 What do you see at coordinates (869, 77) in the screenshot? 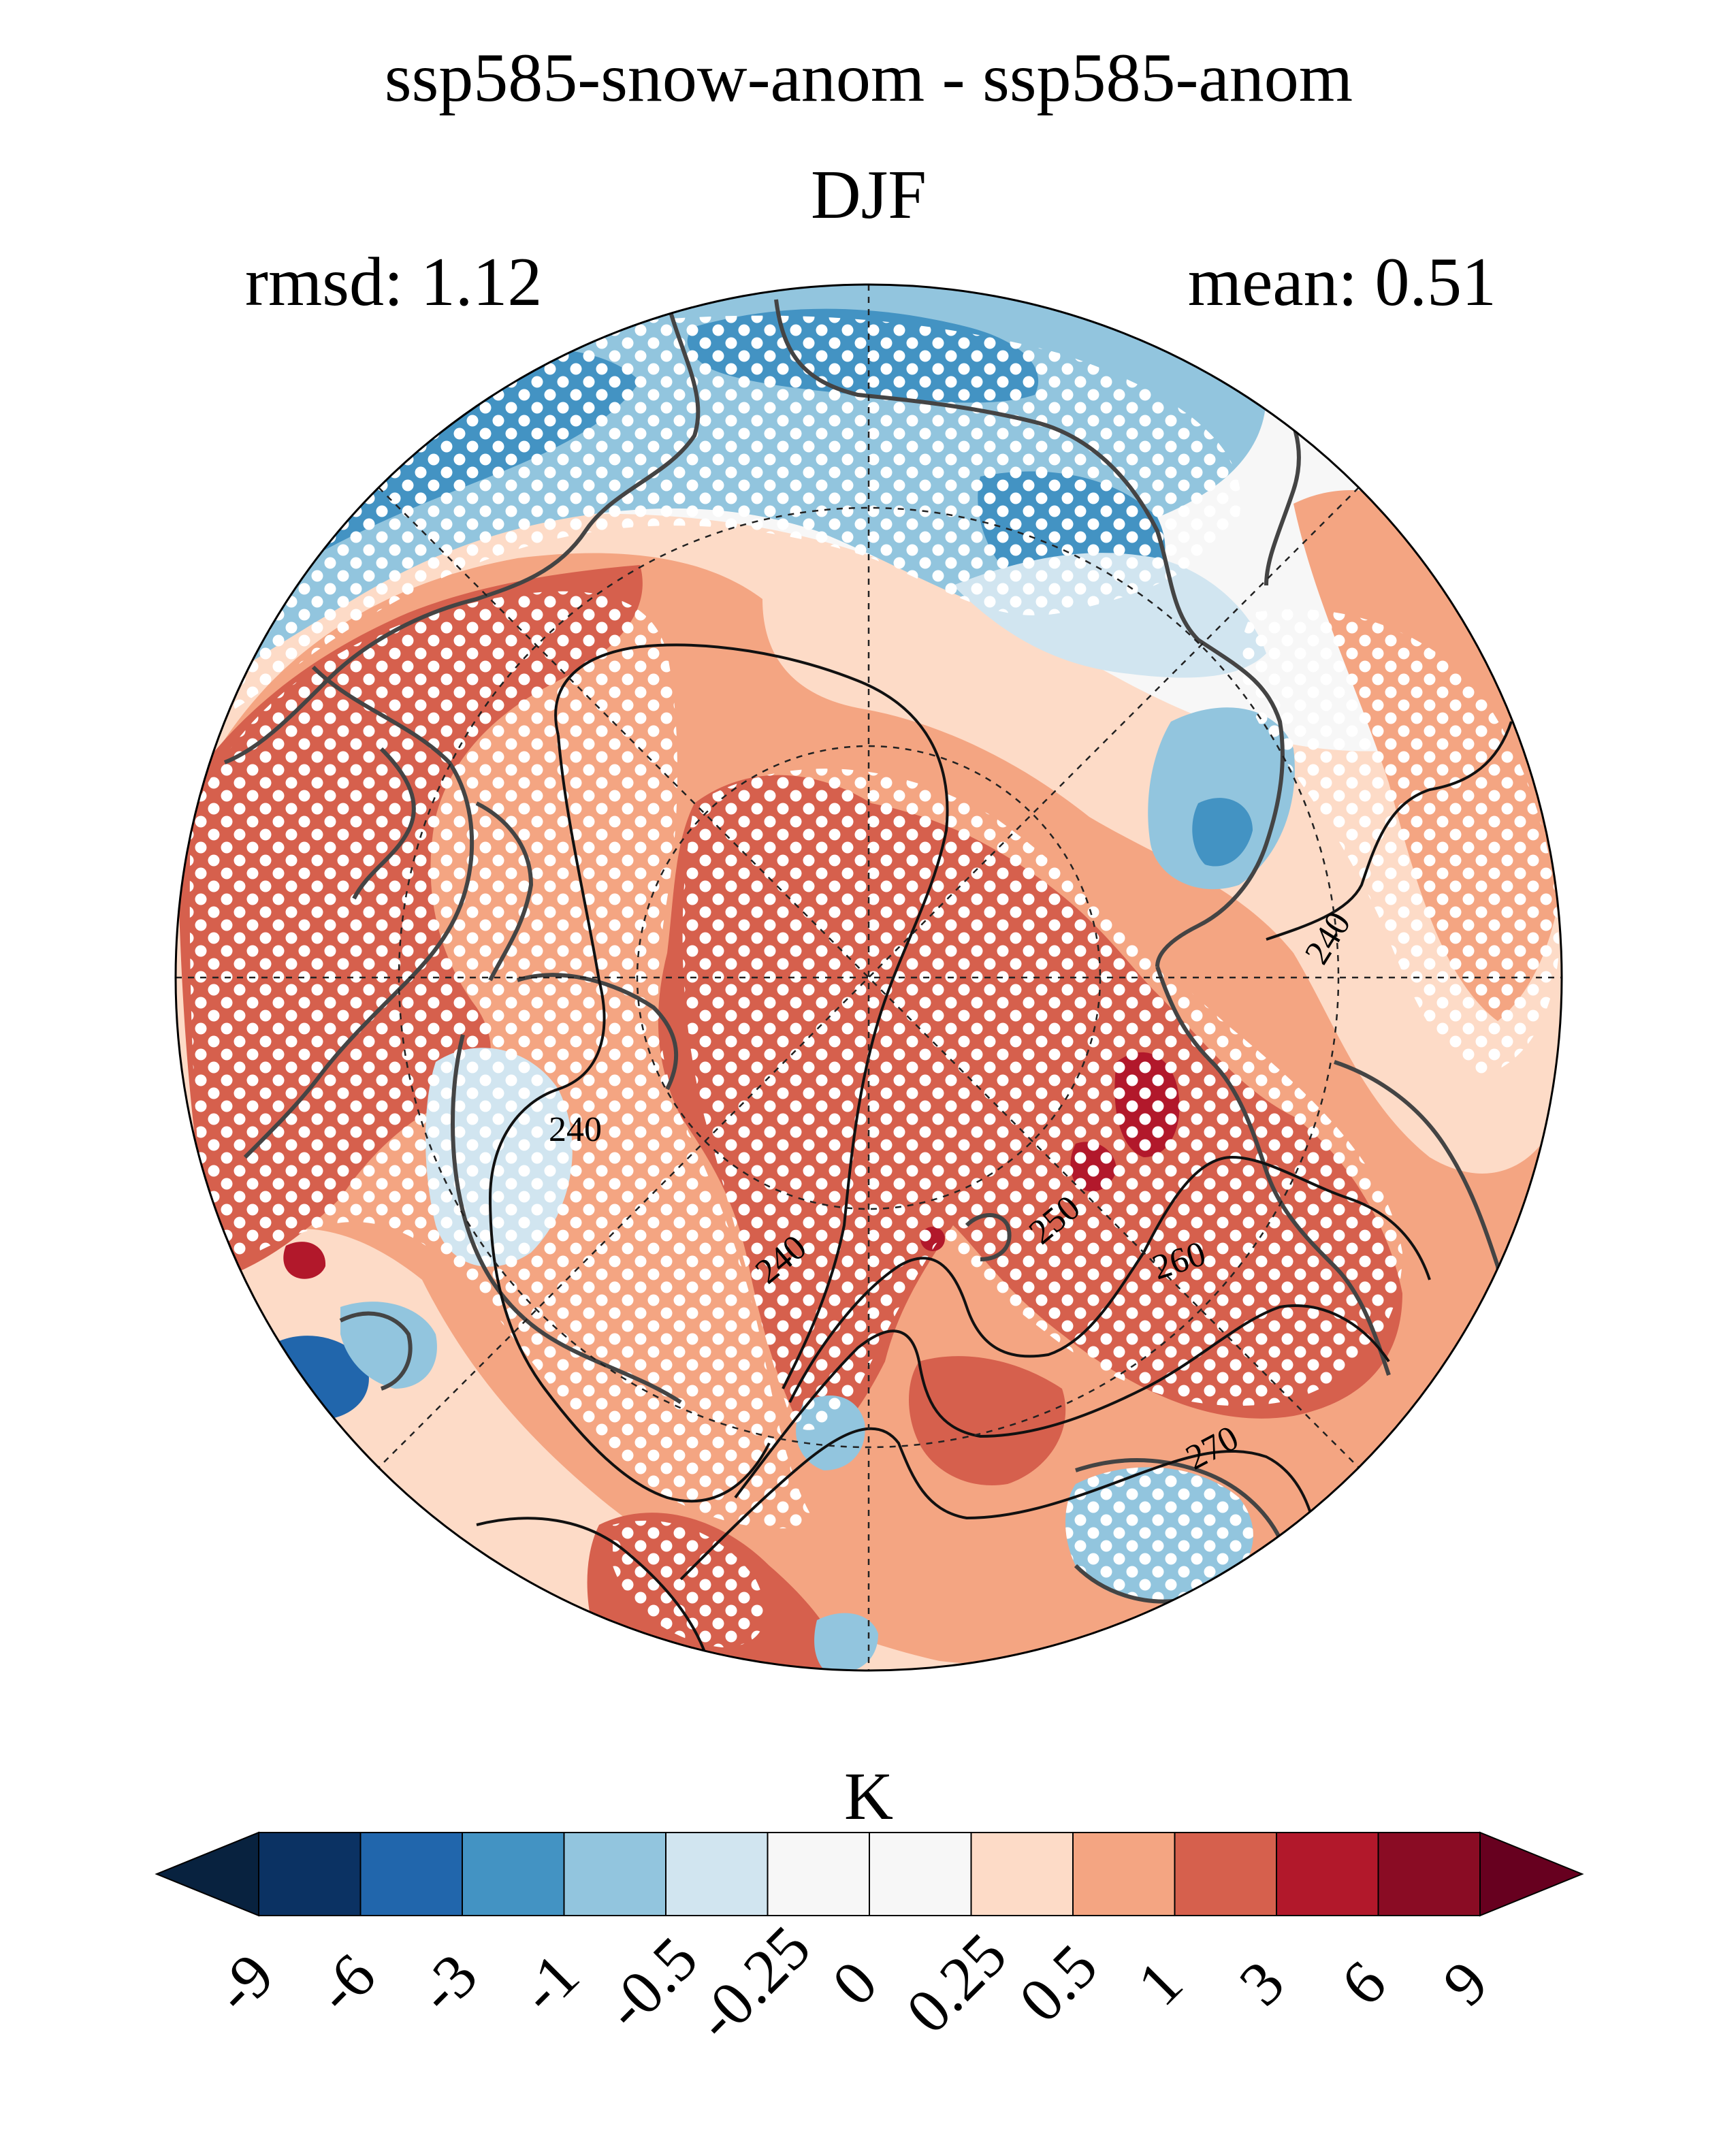
I see `map-title: ssp585-snow-anom - ssp585-anom` at bounding box center [869, 77].